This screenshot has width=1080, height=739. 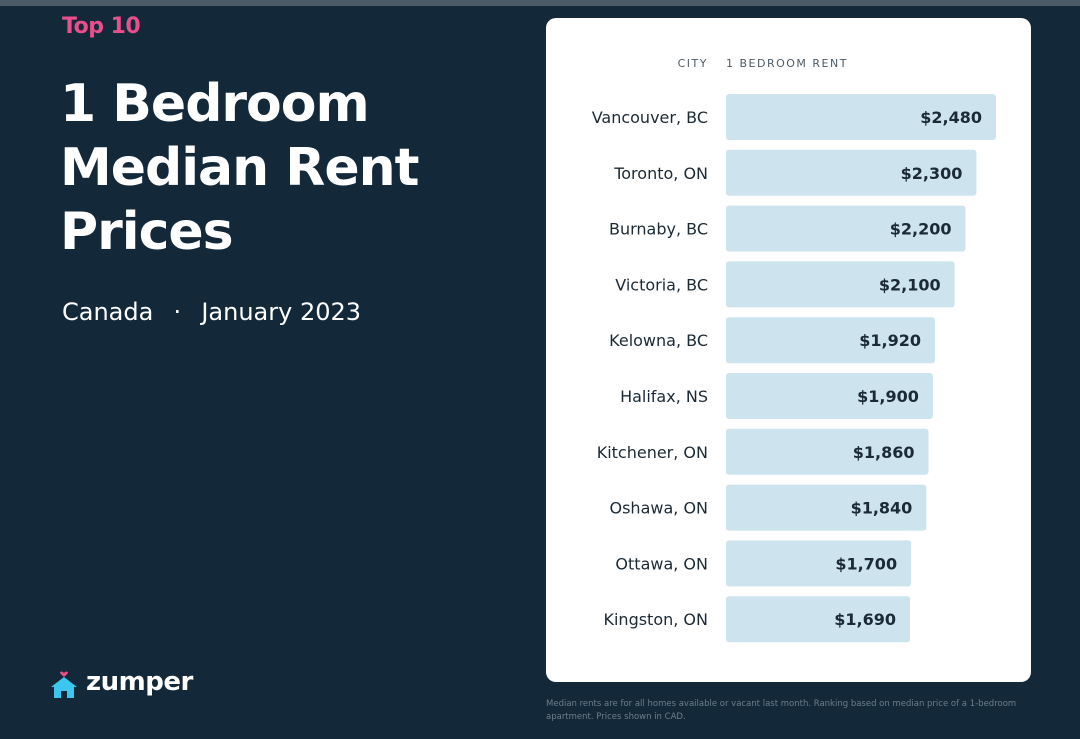 I want to click on subtitle: Canada · January 2023, so click(x=211, y=312).